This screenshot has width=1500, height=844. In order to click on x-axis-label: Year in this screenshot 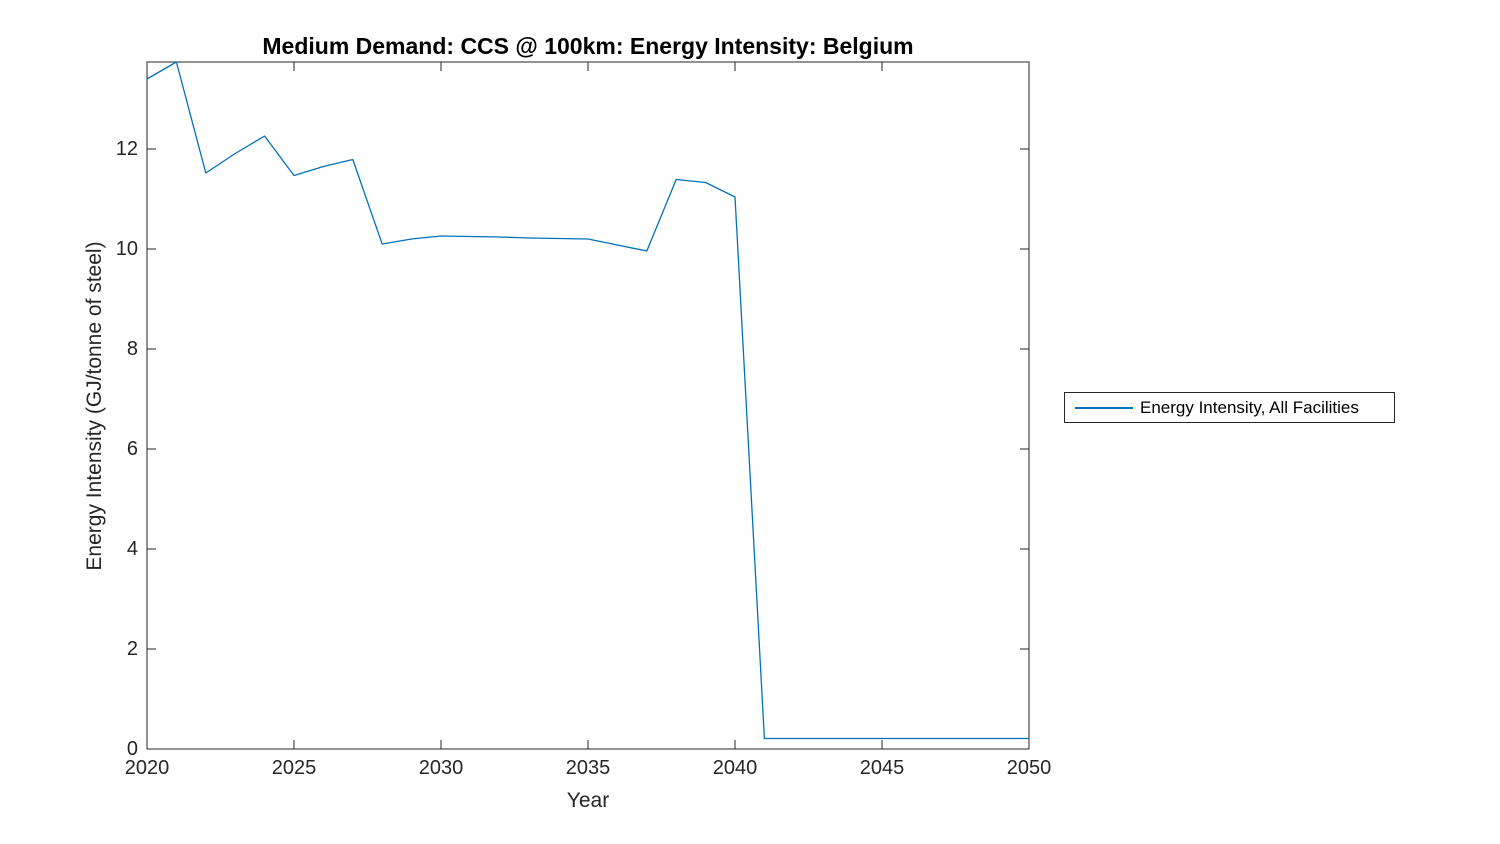, I will do `click(588, 800)`.